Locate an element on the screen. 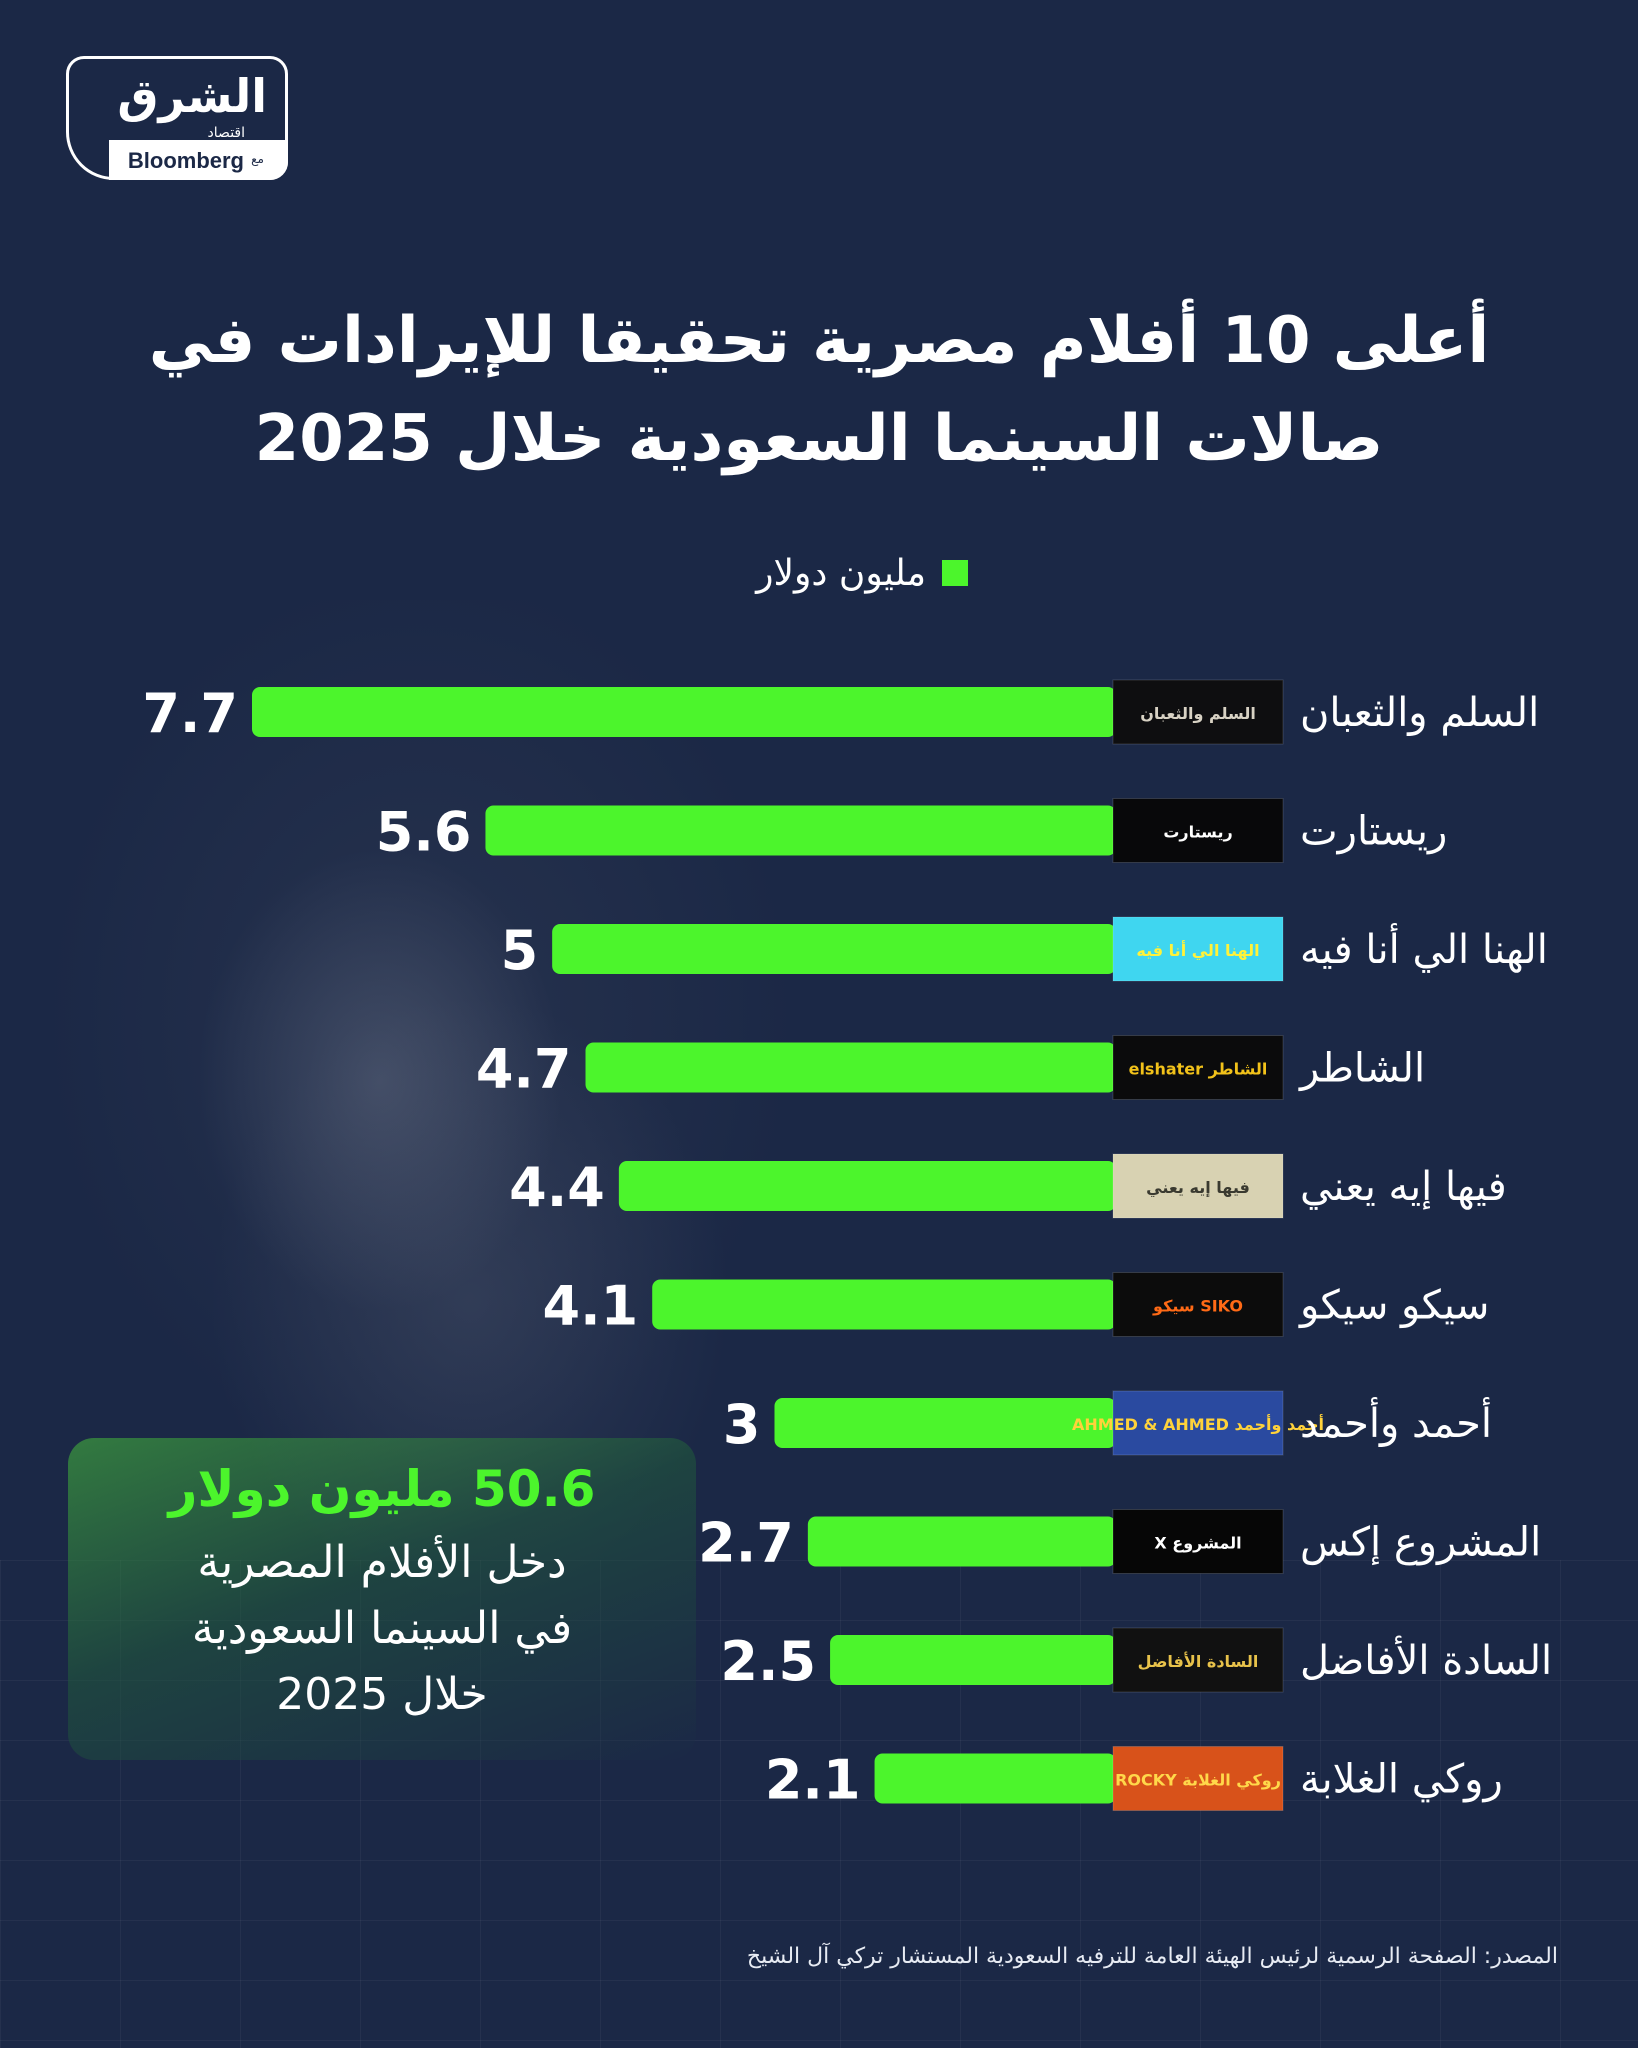  bar-value-label: 4.7 is located at coordinates (524, 1069).